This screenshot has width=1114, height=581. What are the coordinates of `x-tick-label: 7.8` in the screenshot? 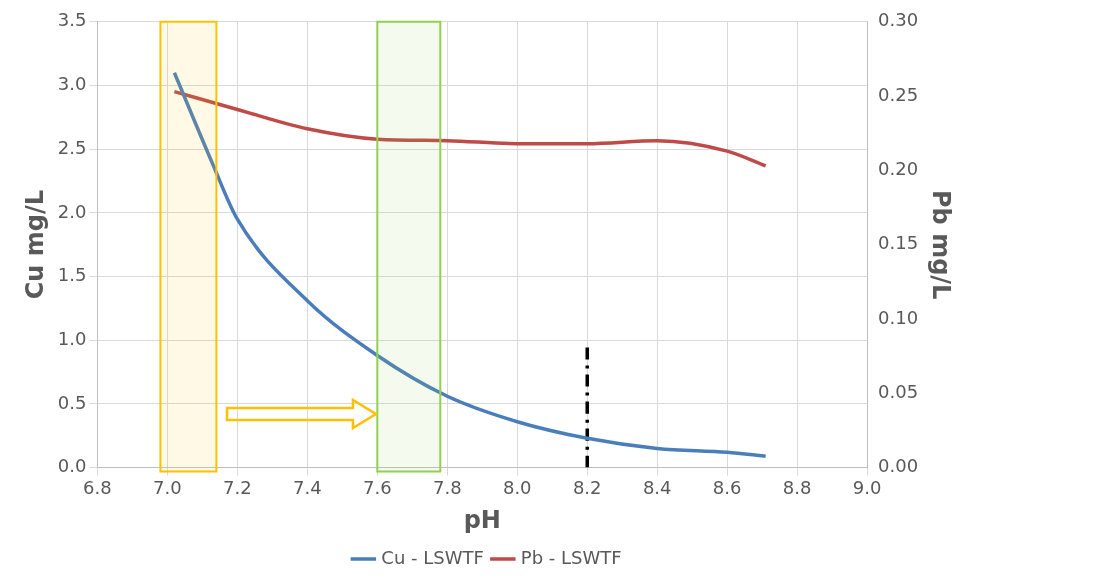 It's located at (447, 488).